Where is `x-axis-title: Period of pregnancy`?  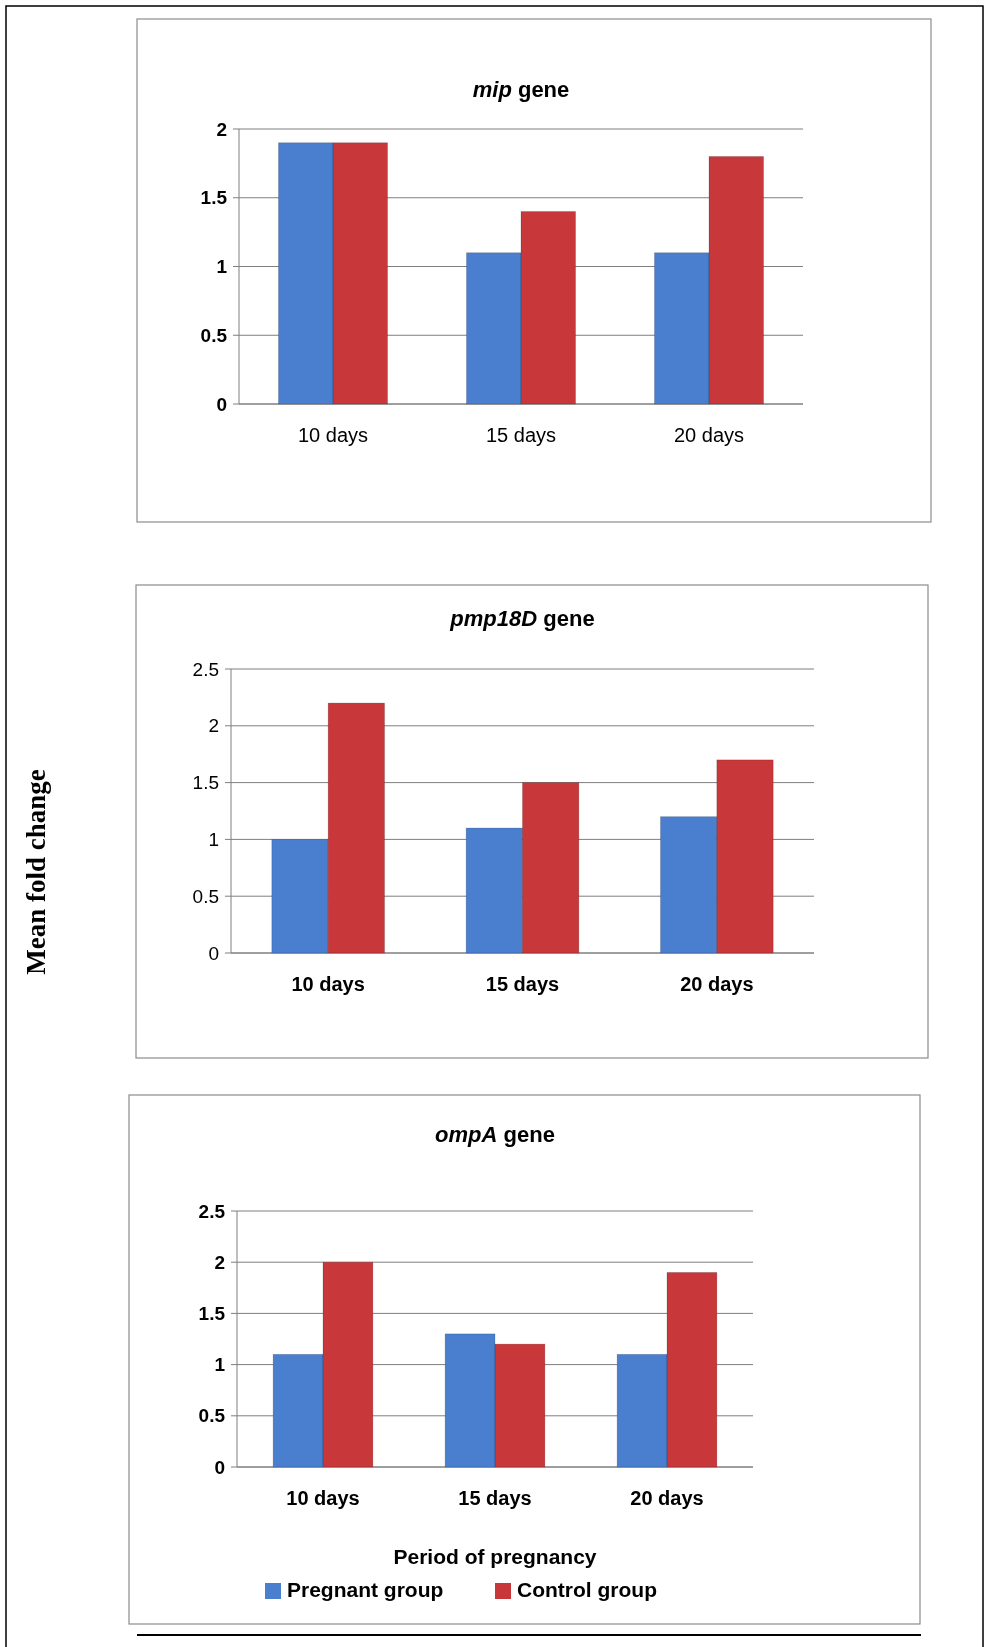
x-axis-title: Period of pregnancy is located at coordinates (495, 1556).